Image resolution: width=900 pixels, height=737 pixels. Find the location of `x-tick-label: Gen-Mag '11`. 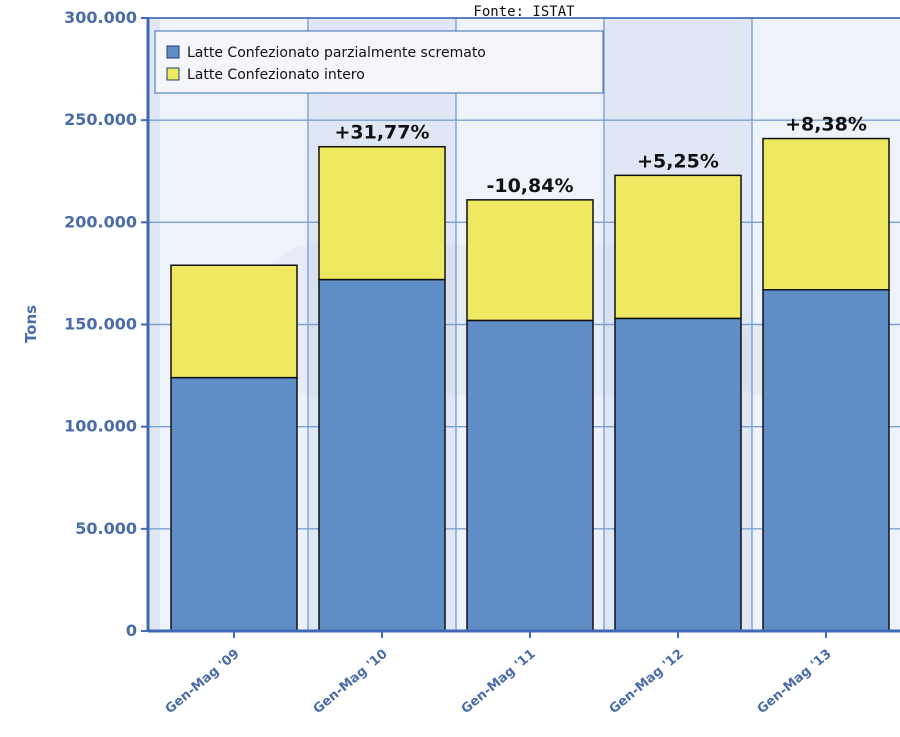

x-tick-label: Gen-Mag '11 is located at coordinates (499, 682).